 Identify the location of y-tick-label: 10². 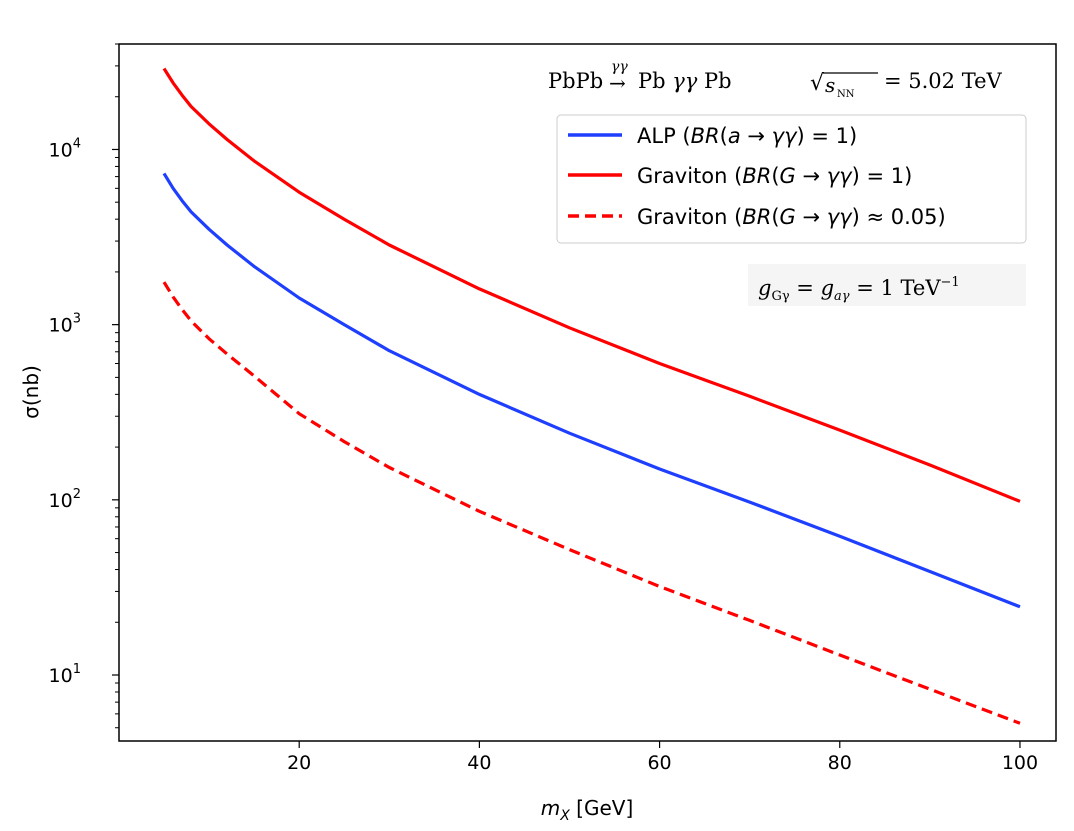
(65, 499).